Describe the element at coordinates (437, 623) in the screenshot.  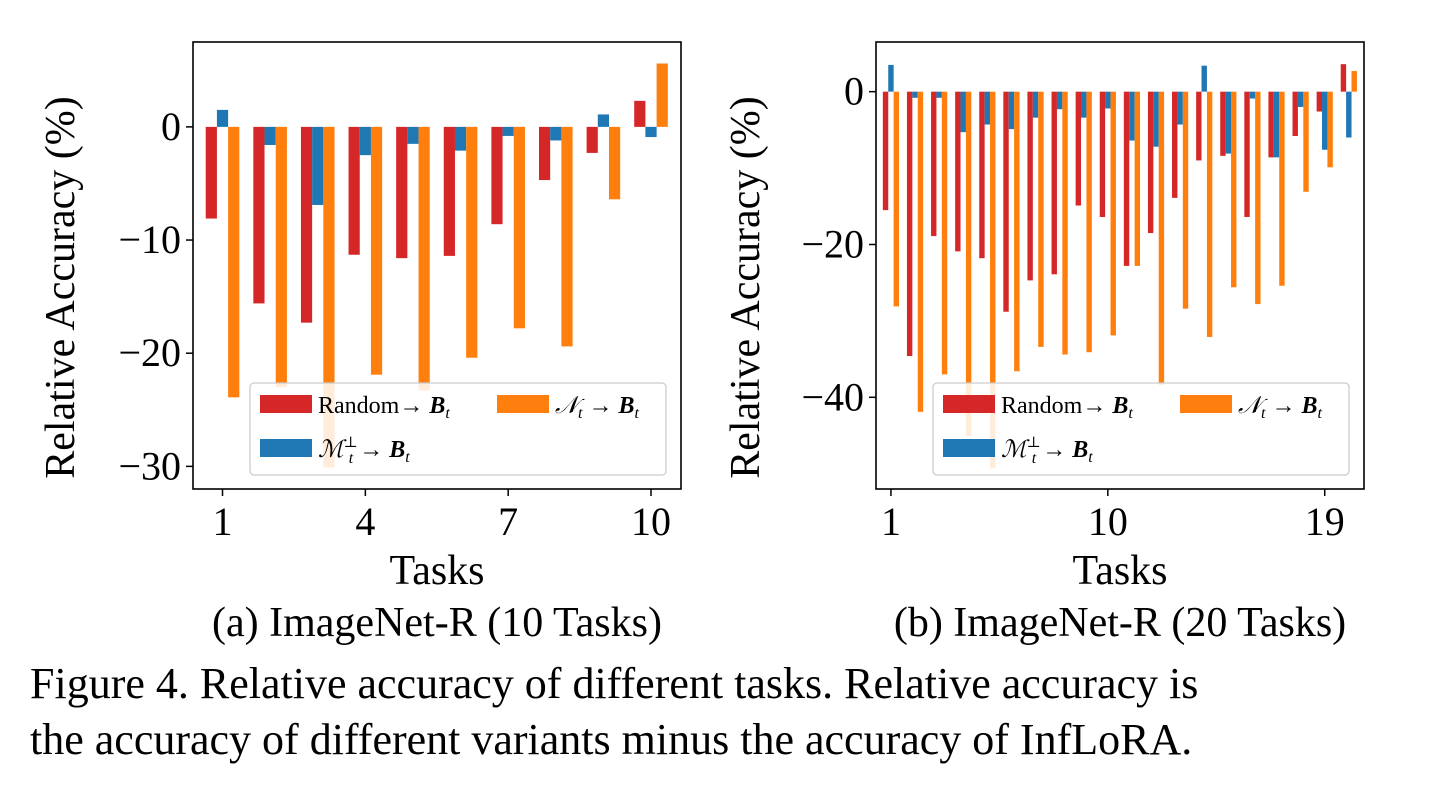
I see `subfigure-caption: (a) ImageNet-R (10 Tasks)` at that location.